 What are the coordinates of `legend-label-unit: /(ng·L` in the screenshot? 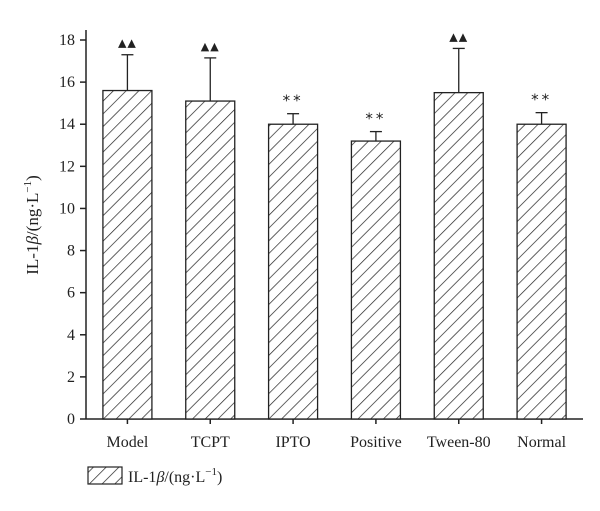 It's located at (184, 477).